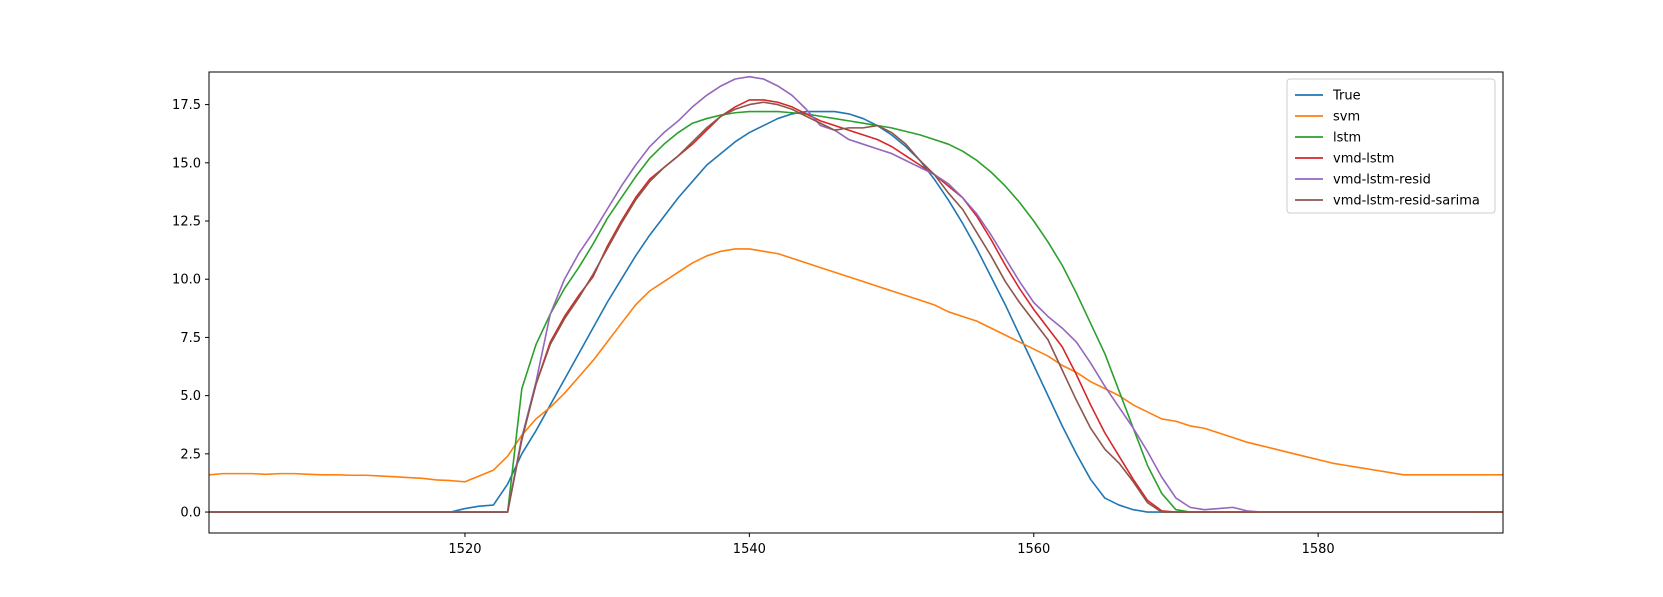 Image resolution: width=1663 pixels, height=597 pixels. Describe the element at coordinates (1033, 549) in the screenshot. I see `x-tick-label: 1560` at that location.